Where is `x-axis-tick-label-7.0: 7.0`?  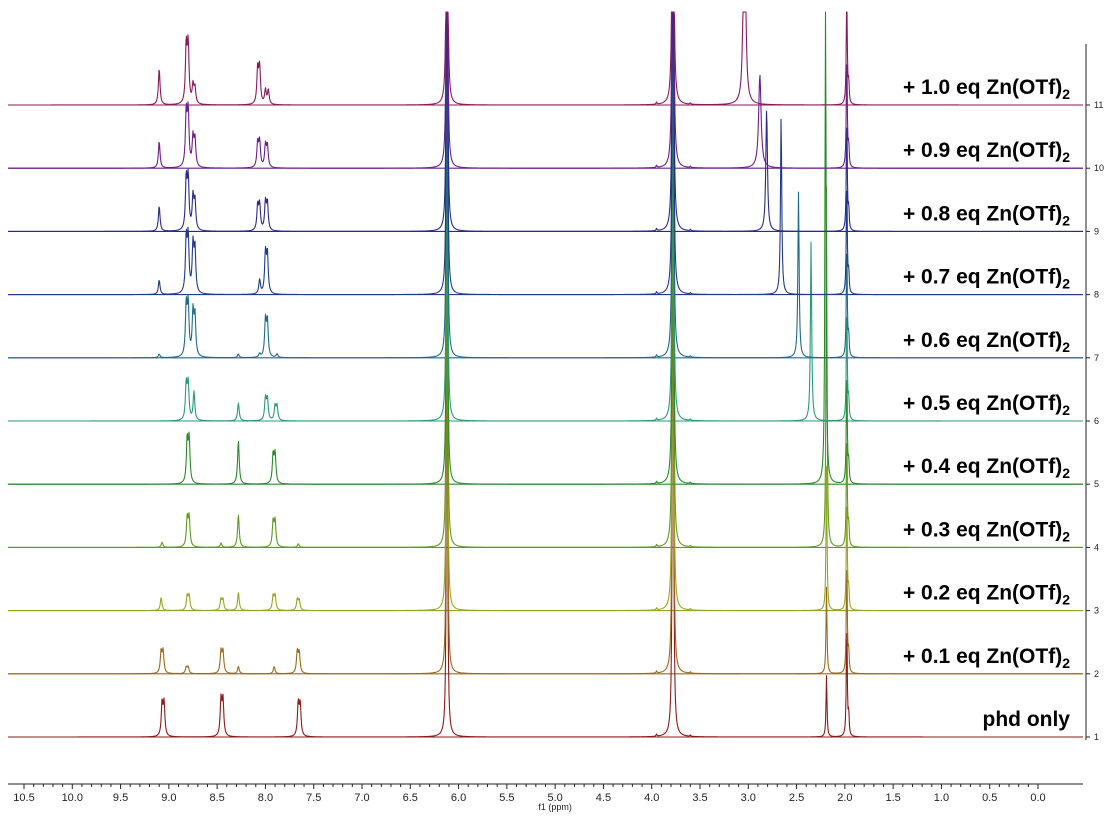 x-axis-tick-label-7.0: 7.0 is located at coordinates (361, 798).